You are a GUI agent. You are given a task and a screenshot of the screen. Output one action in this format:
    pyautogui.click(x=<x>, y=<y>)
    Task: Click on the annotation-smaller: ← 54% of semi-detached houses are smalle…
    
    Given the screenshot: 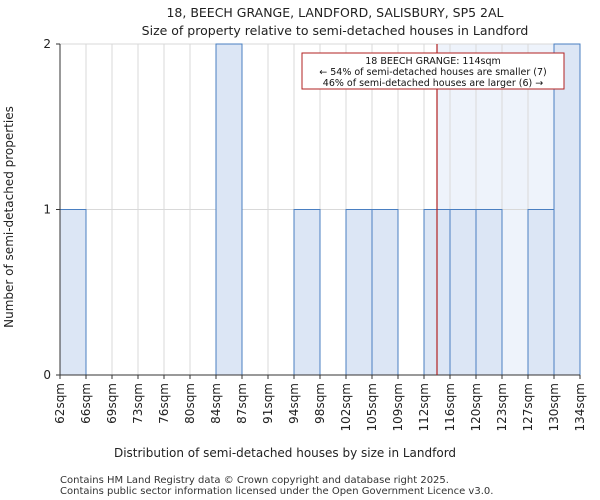 What is the action you would take?
    pyautogui.click(x=433, y=72)
    